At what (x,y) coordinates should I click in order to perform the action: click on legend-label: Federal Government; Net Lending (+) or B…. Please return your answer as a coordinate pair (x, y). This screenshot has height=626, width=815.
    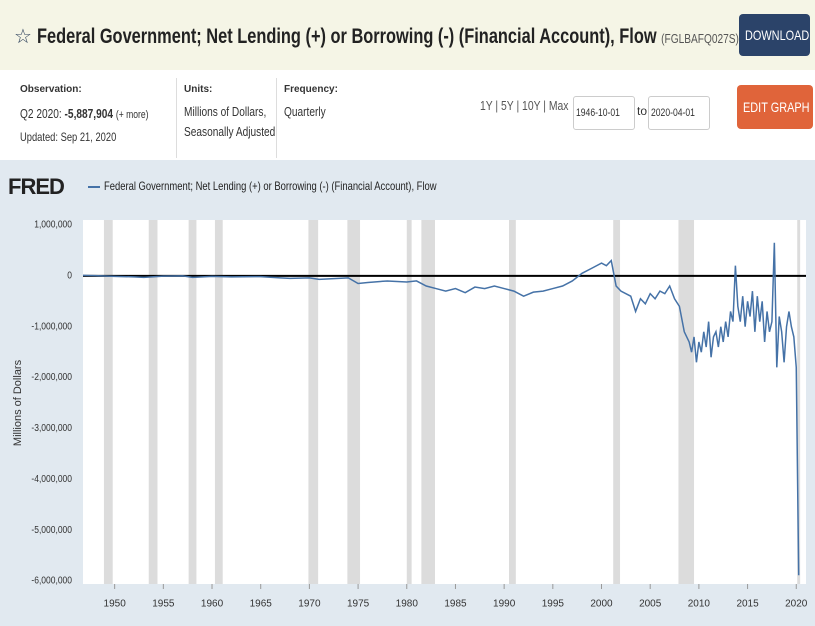
    Looking at the image, I should click on (270, 186).